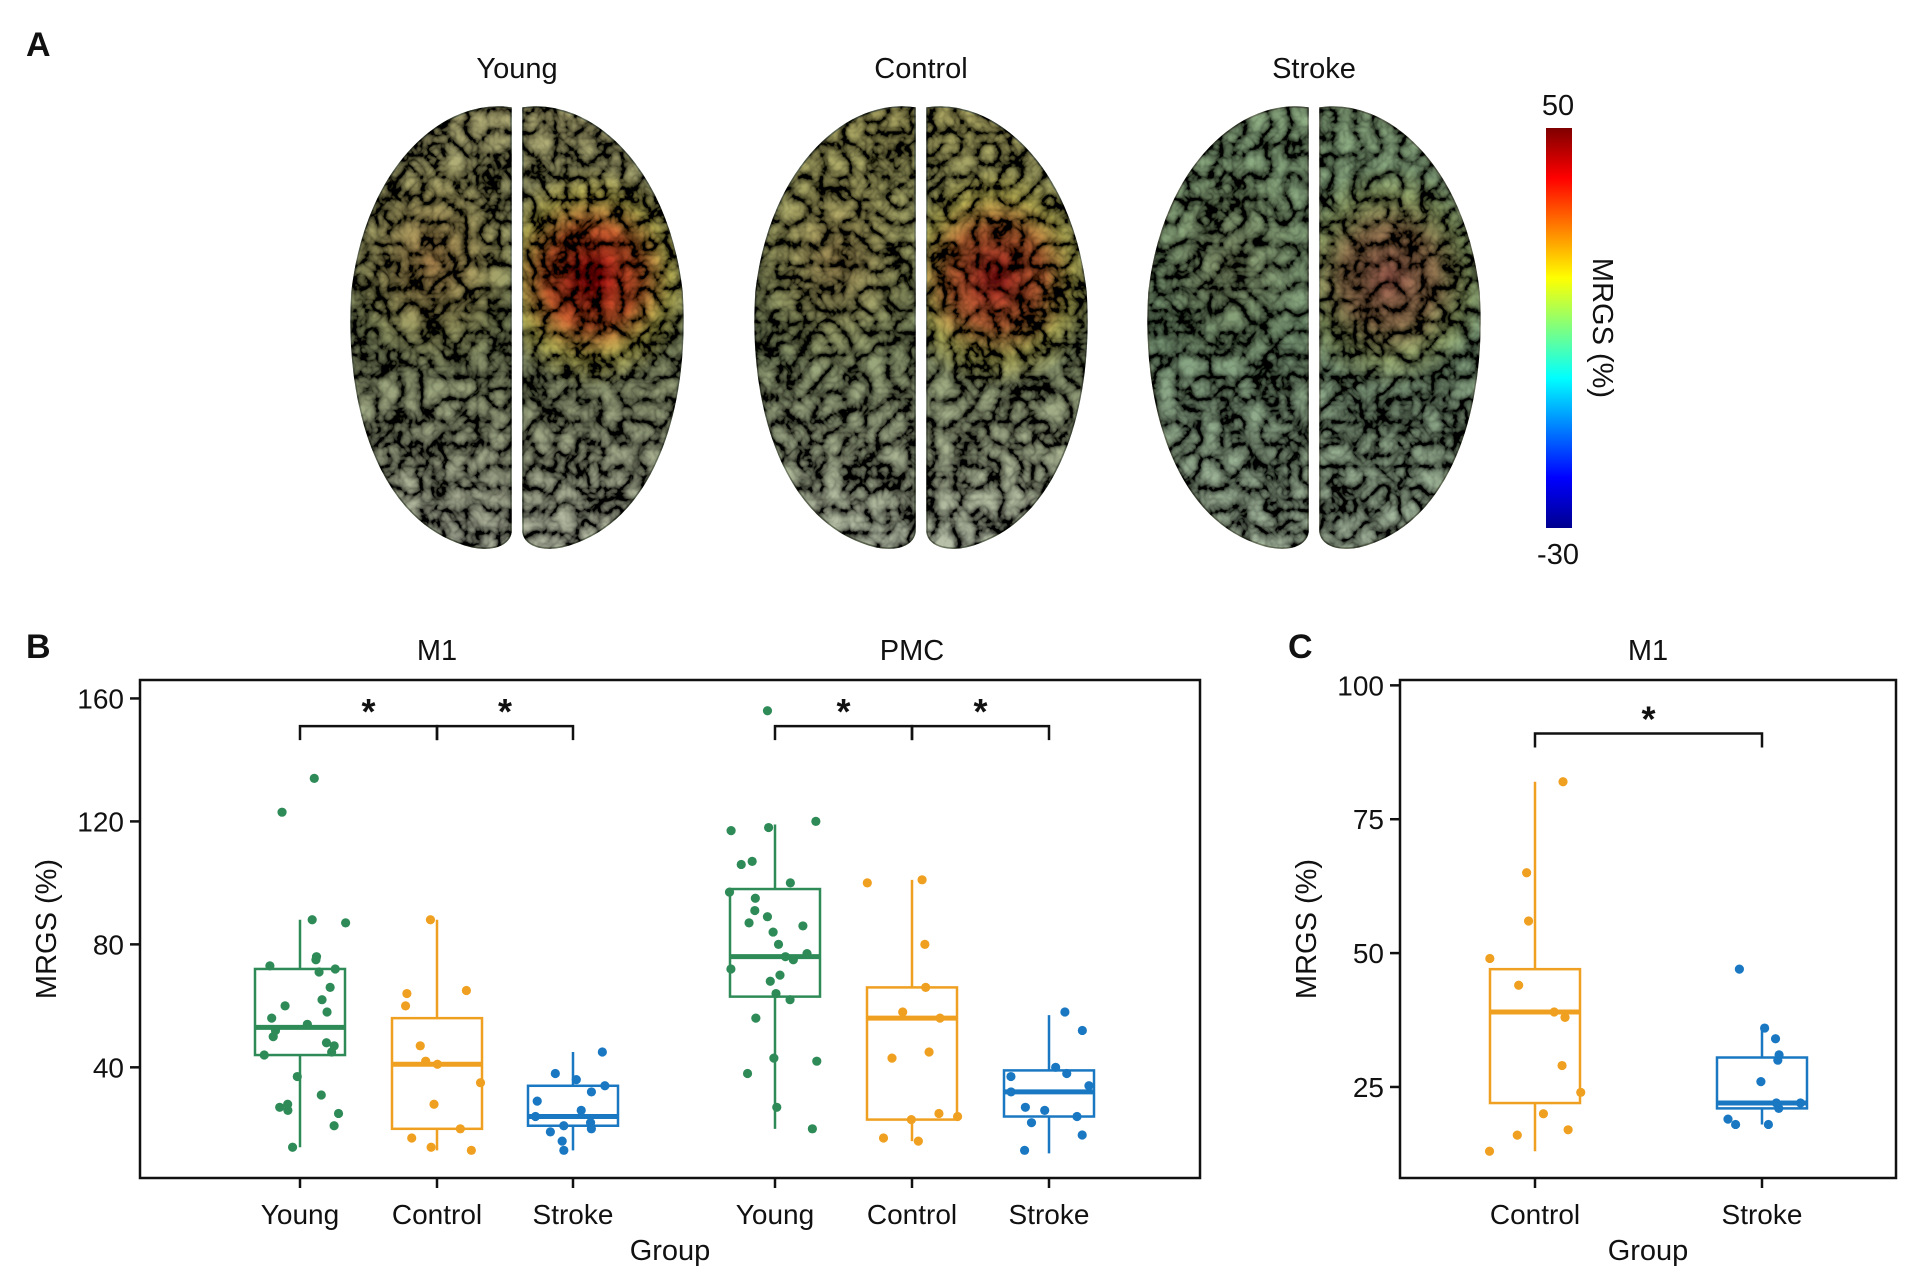 Image resolution: width=1920 pixels, height=1285 pixels. I want to click on facet-m1: M1 Young Control Stroke * *, so click(436, 932).